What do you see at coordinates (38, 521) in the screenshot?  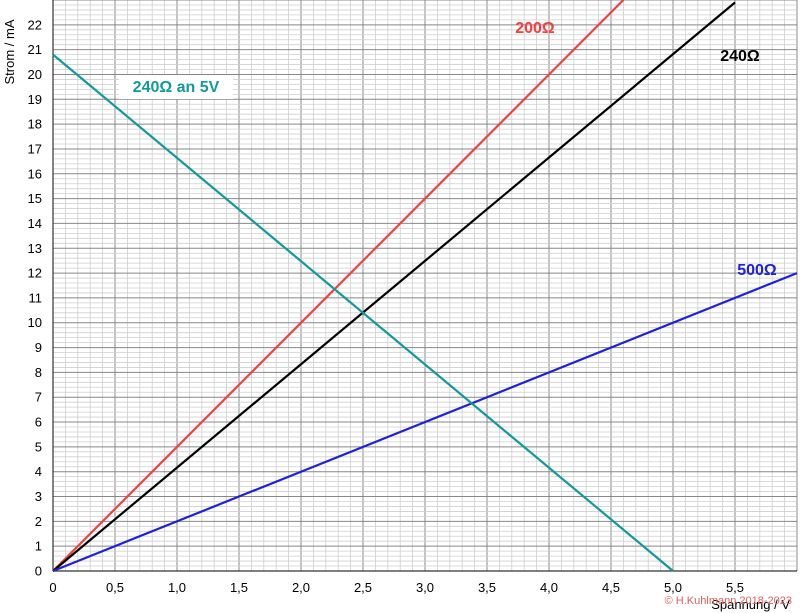 I see `y-tick-label: 2` at bounding box center [38, 521].